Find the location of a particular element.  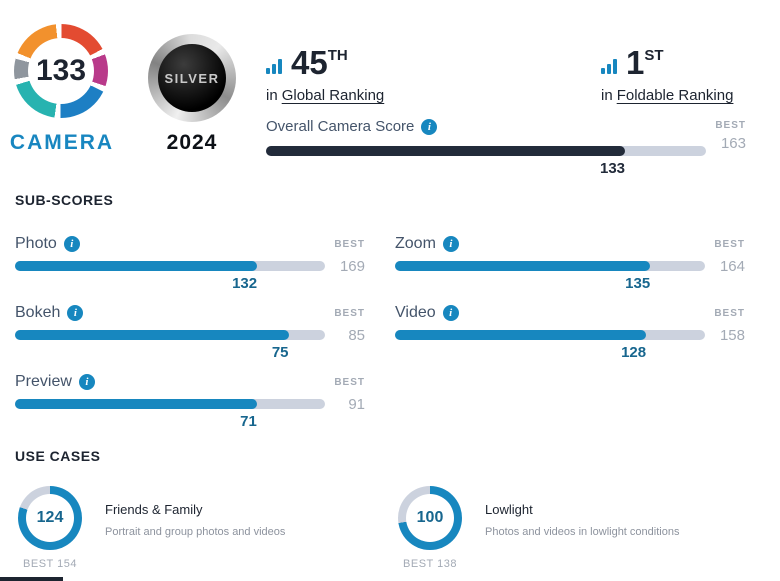

overall-score-label: Overall Camera Score i is located at coordinates (352, 126).